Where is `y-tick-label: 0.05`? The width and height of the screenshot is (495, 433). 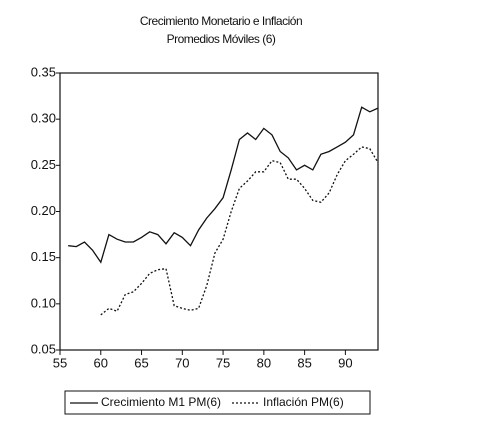
y-tick-label: 0.05 is located at coordinates (43, 348).